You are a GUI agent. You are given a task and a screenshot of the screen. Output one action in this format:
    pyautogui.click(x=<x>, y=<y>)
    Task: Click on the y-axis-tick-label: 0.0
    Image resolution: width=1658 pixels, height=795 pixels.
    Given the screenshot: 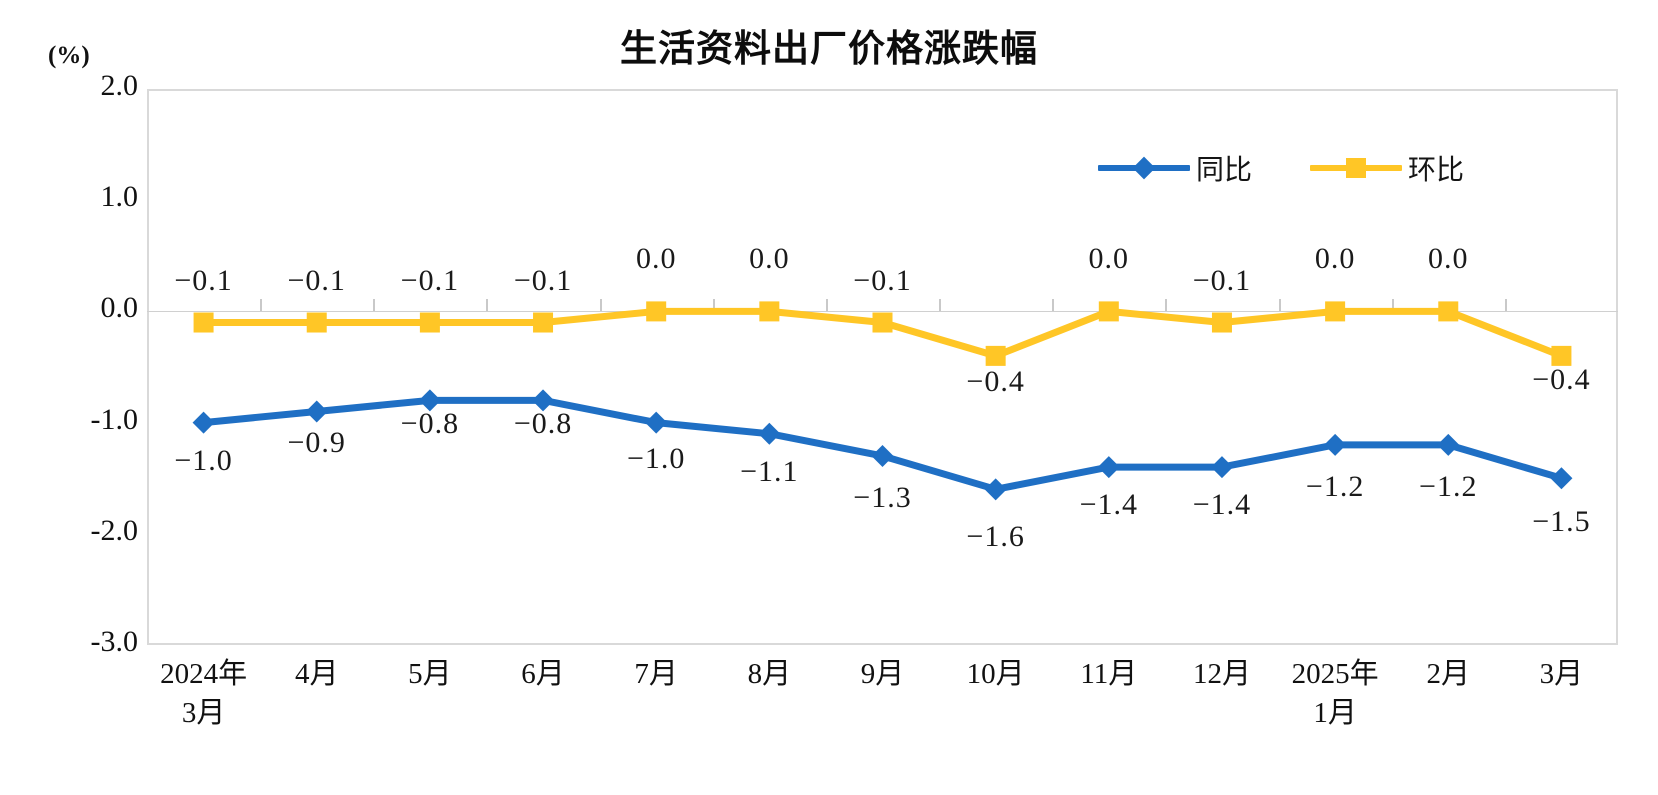 What is the action you would take?
    pyautogui.click(x=119, y=308)
    